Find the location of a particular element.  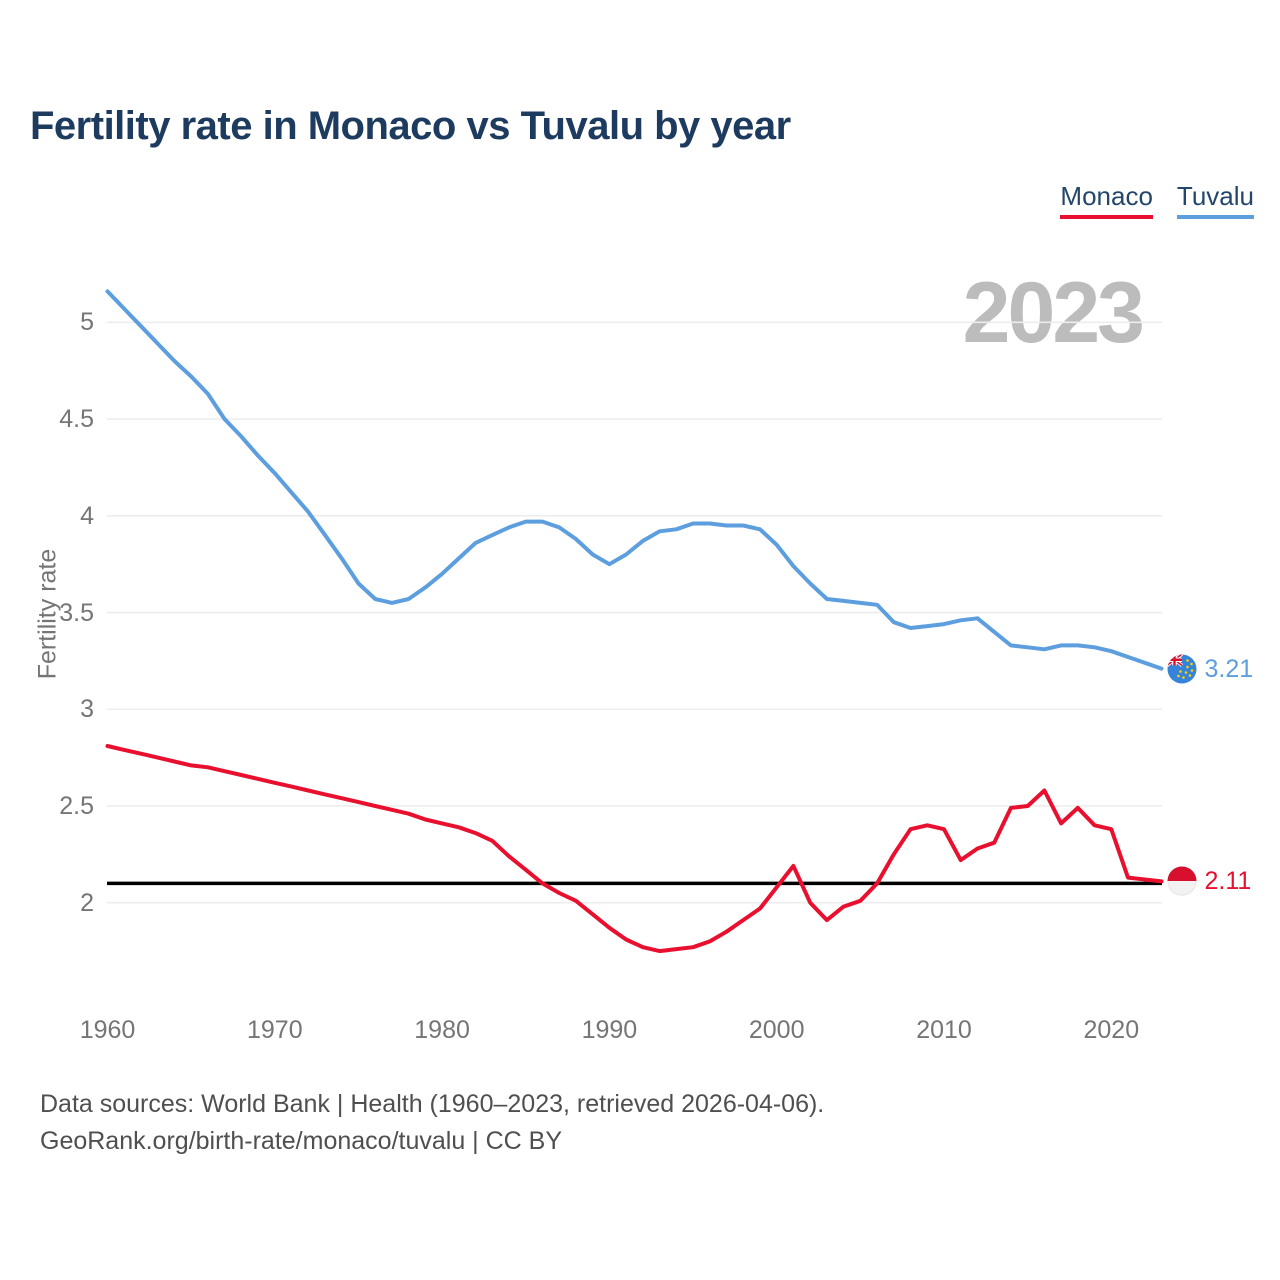

monaco-end-value: 2.11 is located at coordinates (1228, 881).